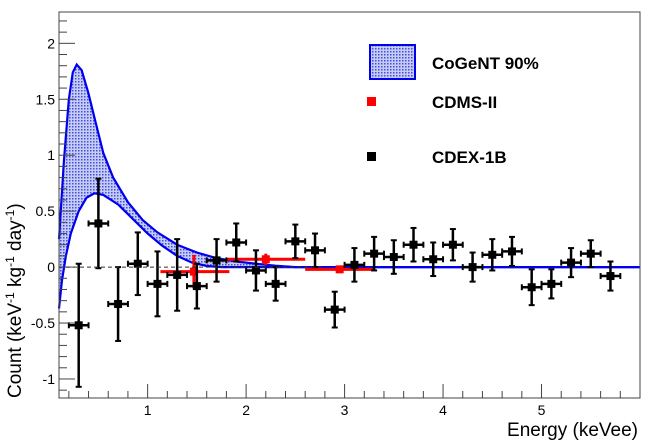 The width and height of the screenshot is (650, 443). What do you see at coordinates (542, 410) in the screenshot?
I see `x-tick-label: 5` at bounding box center [542, 410].